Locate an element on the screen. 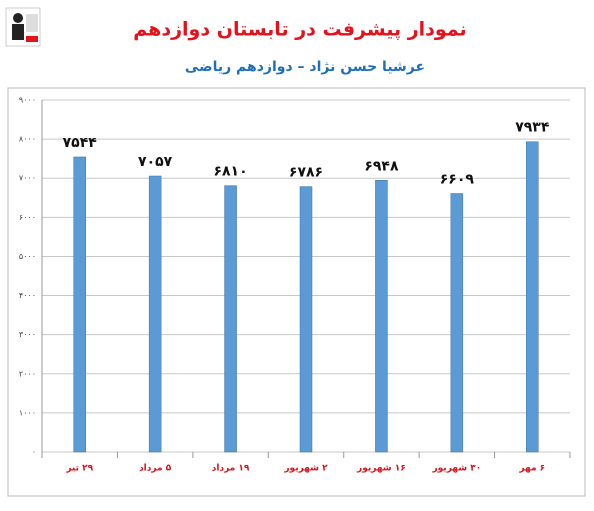 The height and width of the screenshot is (511, 594). y-tick-label: ۳۰۰۰ is located at coordinates (27, 334).